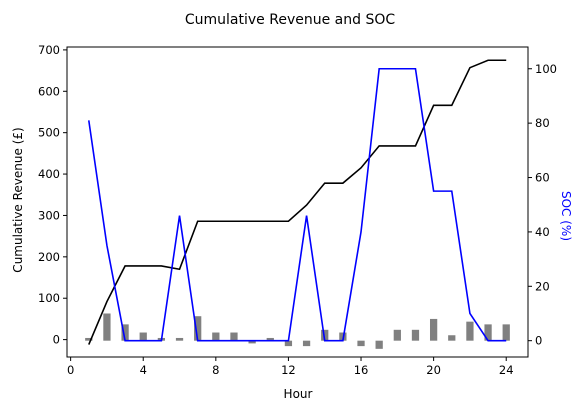  I want to click on x-tick-label: 12, so click(288, 370).